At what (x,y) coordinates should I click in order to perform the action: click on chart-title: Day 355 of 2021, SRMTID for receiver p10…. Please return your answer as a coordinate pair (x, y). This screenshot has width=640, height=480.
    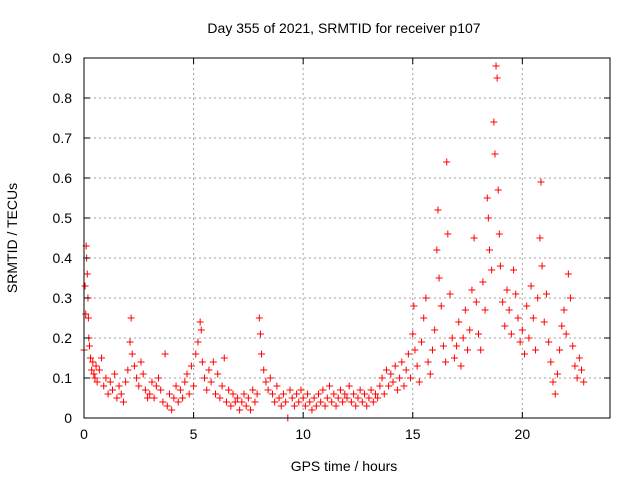
    Looking at the image, I should click on (343, 28).